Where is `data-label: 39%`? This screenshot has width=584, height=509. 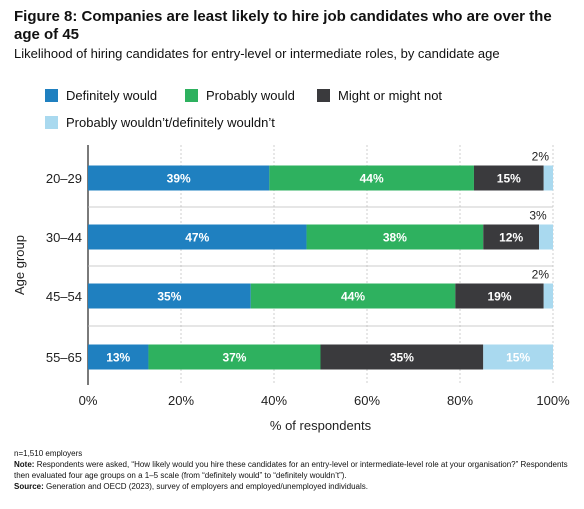
data-label: 39% is located at coordinates (179, 179).